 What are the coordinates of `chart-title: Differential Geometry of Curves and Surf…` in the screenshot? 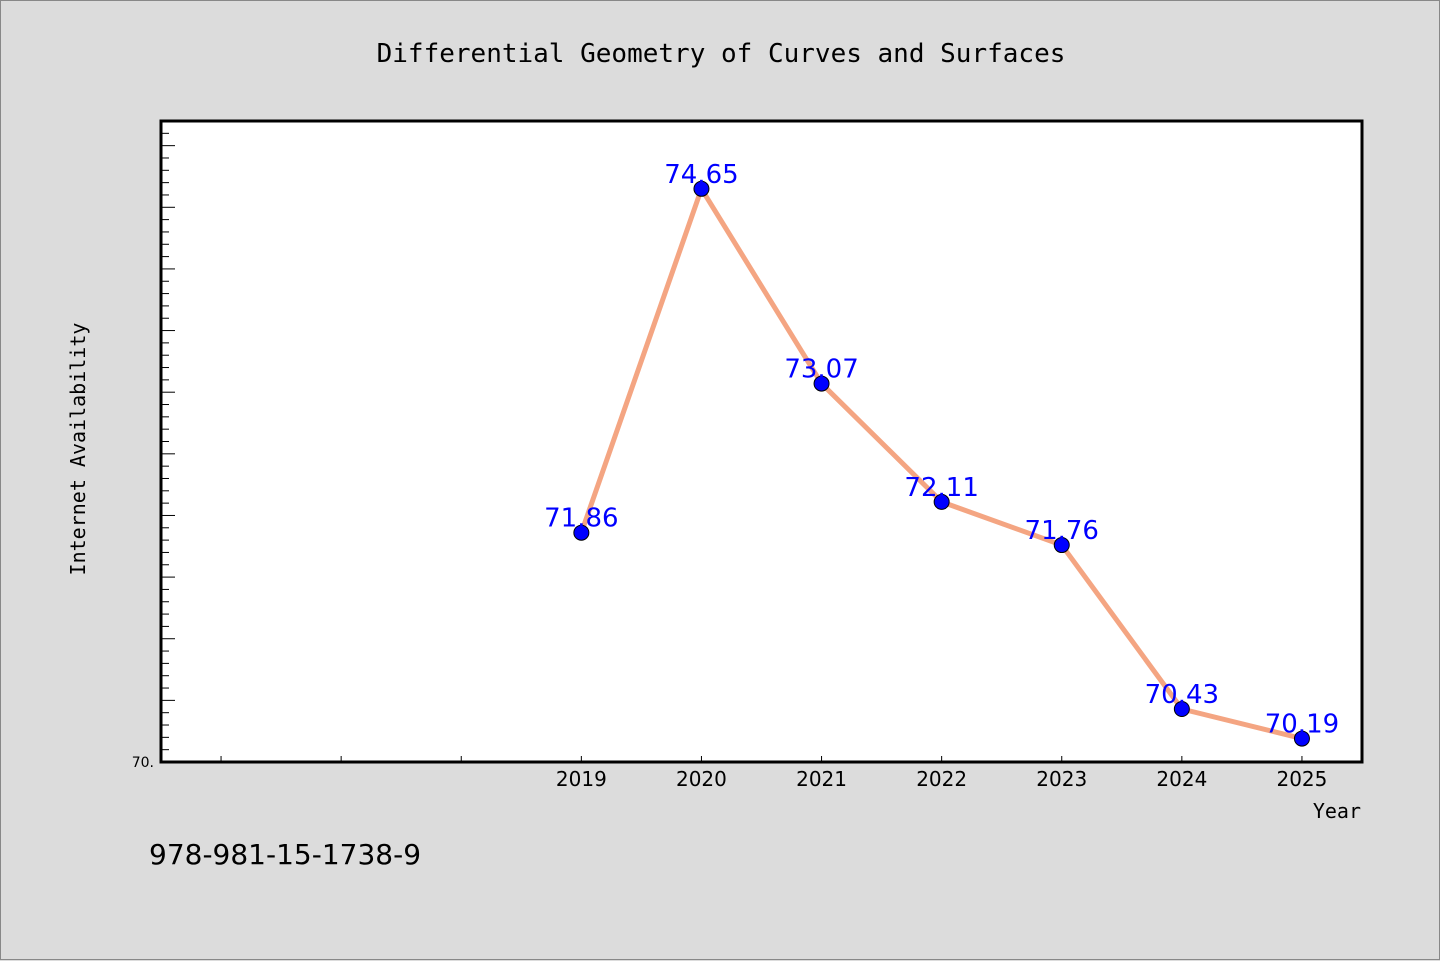 It's located at (721, 54).